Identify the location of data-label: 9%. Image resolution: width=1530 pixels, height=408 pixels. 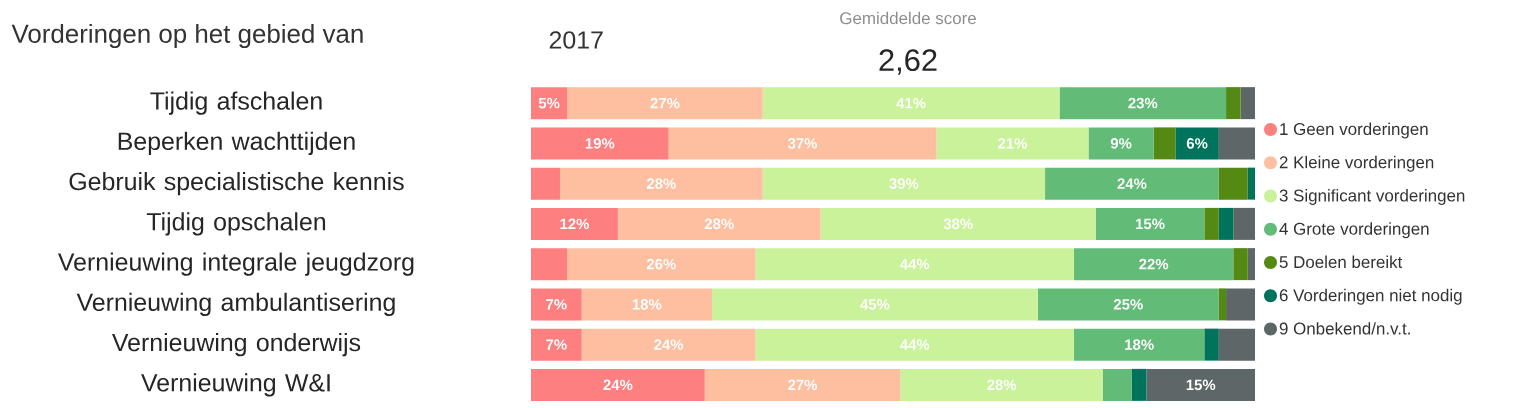
(1121, 143).